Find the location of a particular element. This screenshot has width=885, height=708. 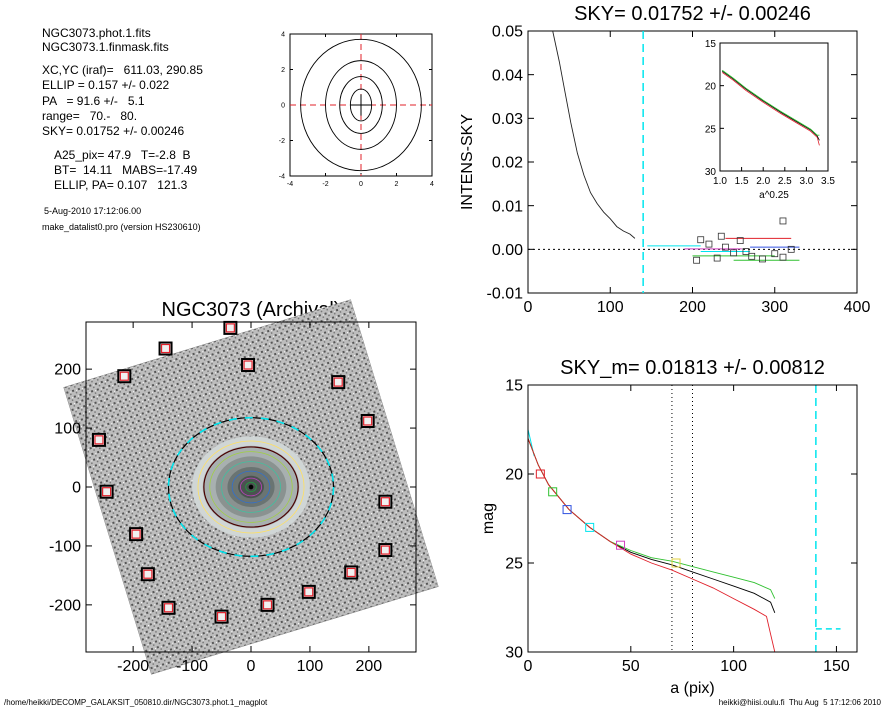

inset-y-tick-label: 30 is located at coordinates (711, 172).